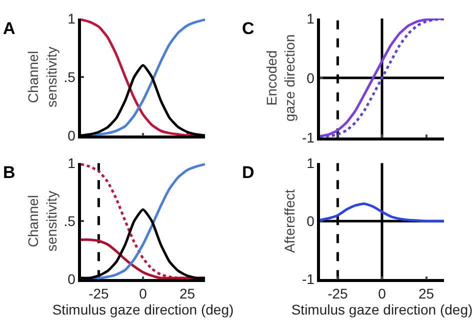  Describe the element at coordinates (248, 172) in the screenshot. I see `text: D` at that location.